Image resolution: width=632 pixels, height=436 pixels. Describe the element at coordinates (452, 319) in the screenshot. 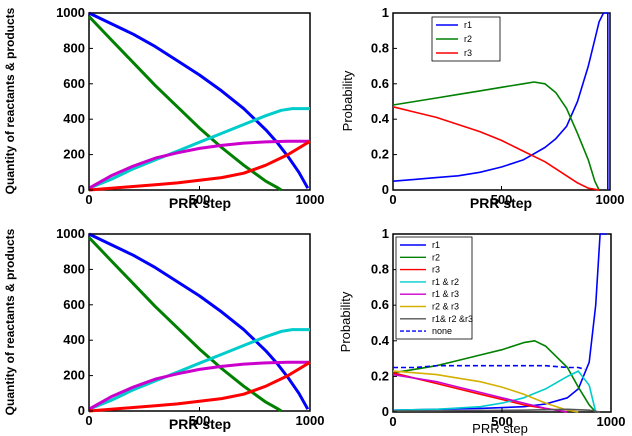

I see `legend-label: r1& r2 &r3` at that location.